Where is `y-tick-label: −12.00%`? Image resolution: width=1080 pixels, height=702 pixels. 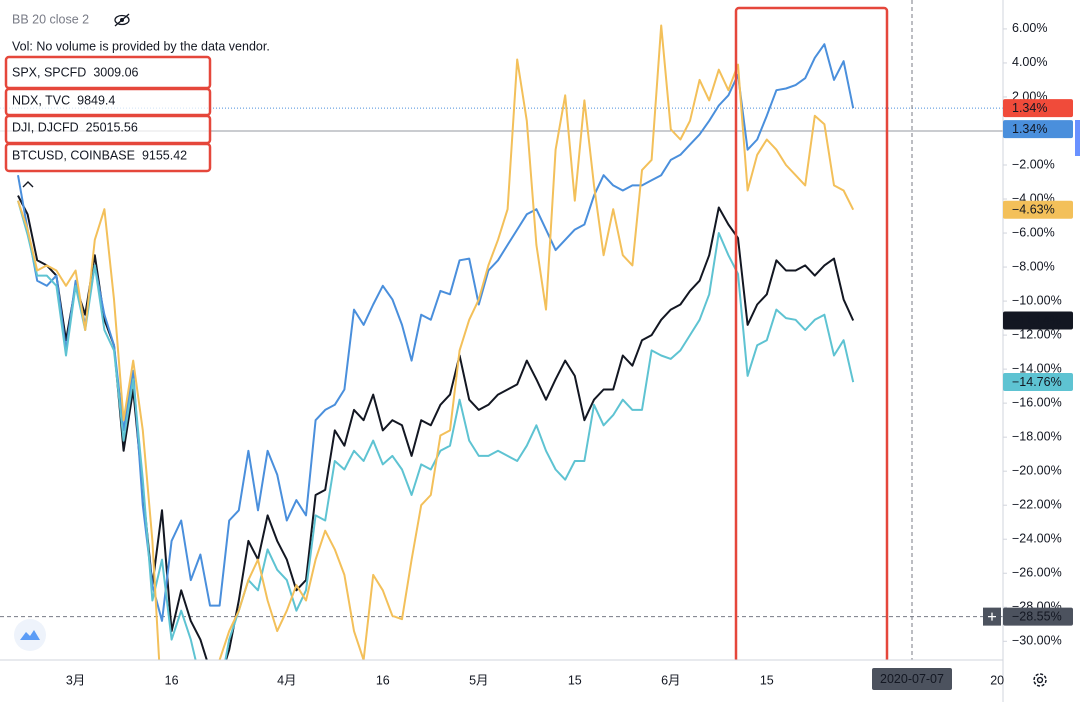 y-tick-label: −12.00% is located at coordinates (1037, 334).